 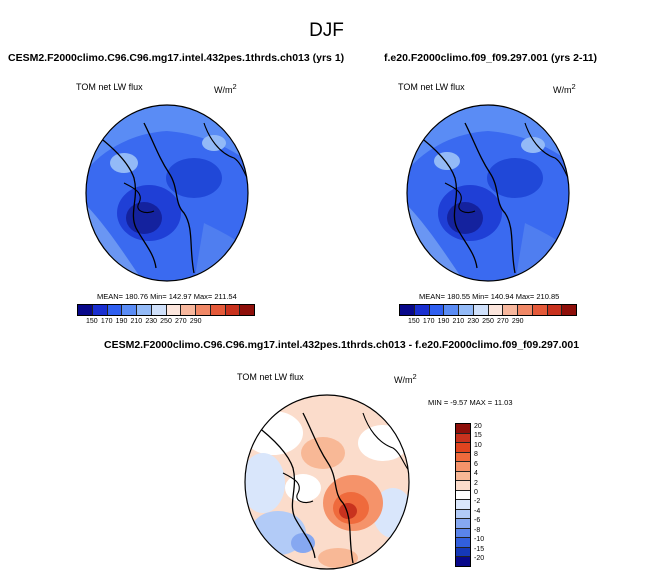 I want to click on panel2-field: TOM net LW flux, so click(x=431, y=87).